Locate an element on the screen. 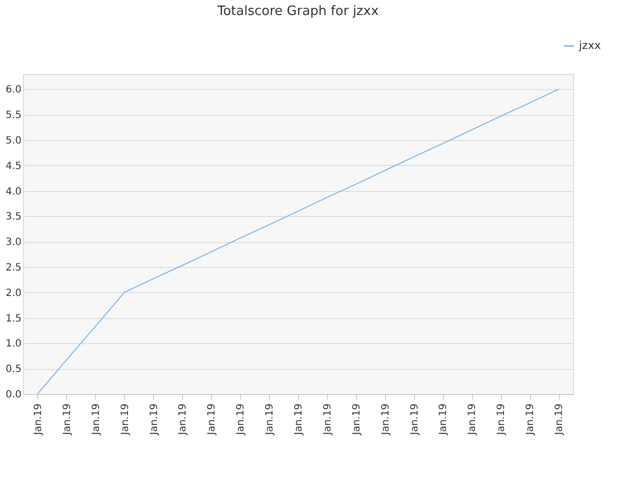  y-tick-label: 6.0 is located at coordinates (14, 90).